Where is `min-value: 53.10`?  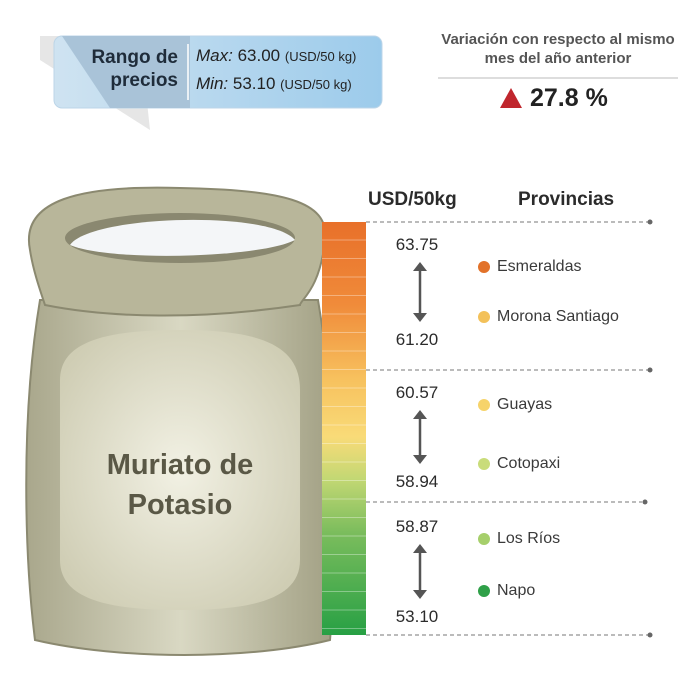
min-value: 53.10 is located at coordinates (254, 83).